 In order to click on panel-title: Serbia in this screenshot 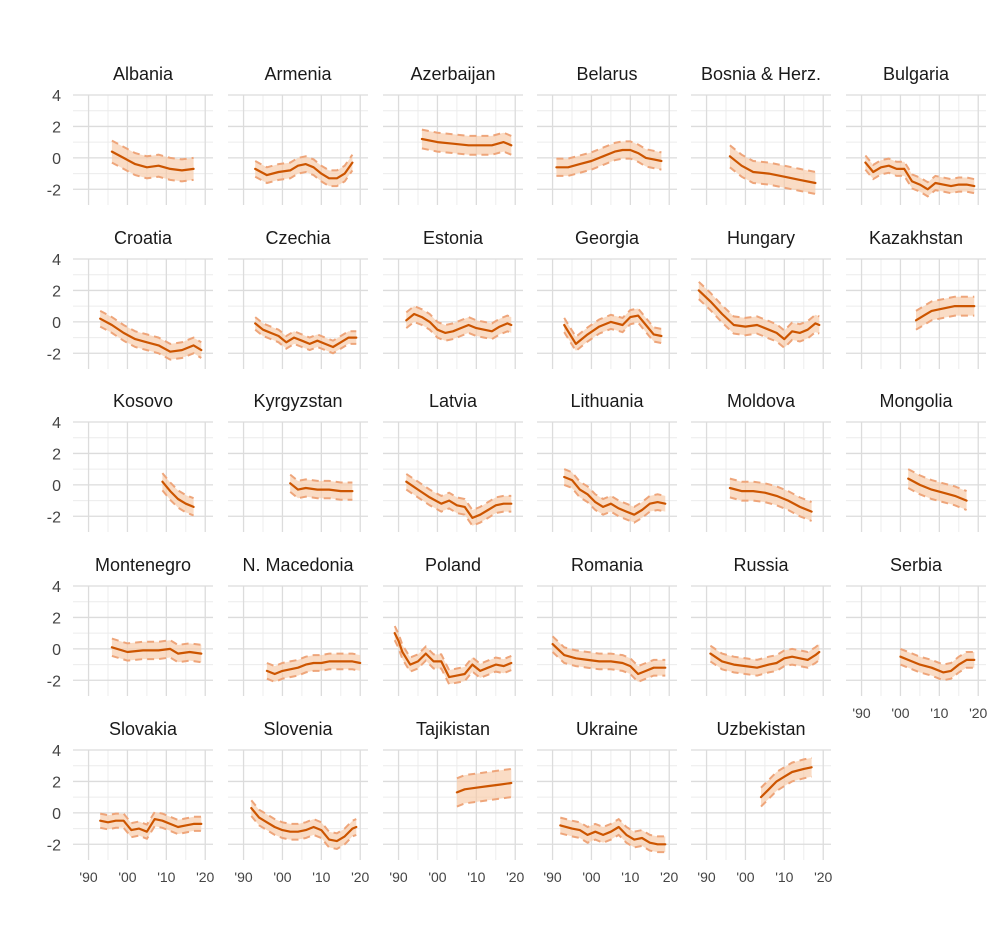, I will do `click(916, 565)`.